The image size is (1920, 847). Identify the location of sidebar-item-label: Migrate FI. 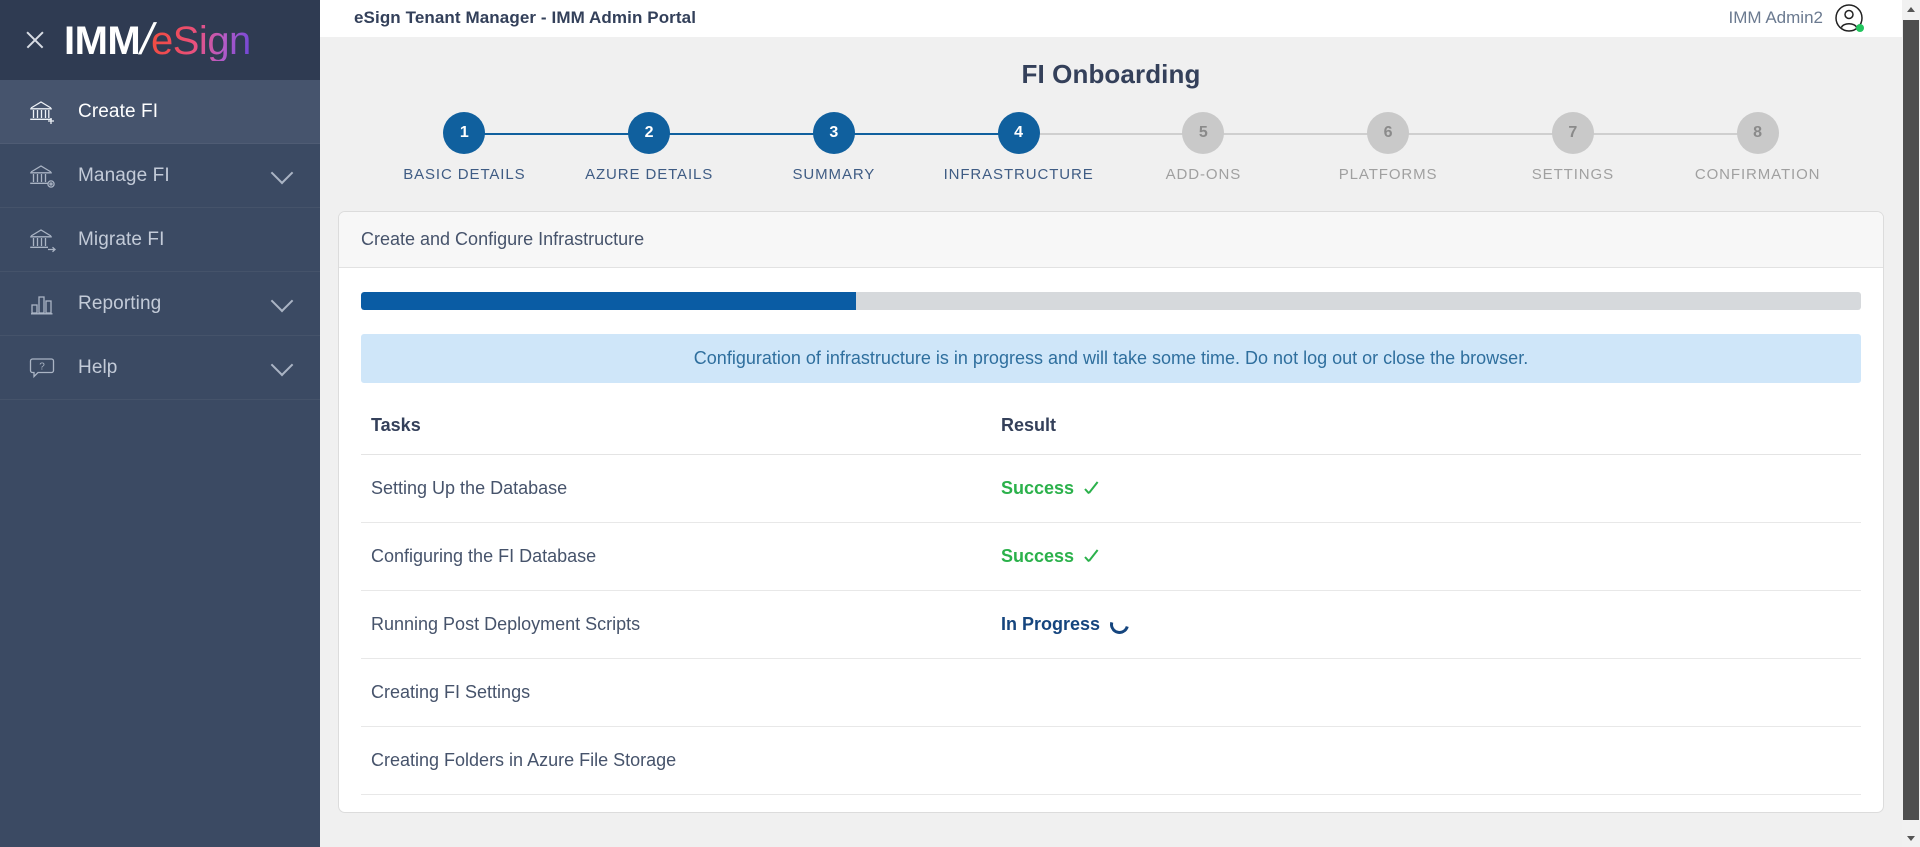
(121, 239).